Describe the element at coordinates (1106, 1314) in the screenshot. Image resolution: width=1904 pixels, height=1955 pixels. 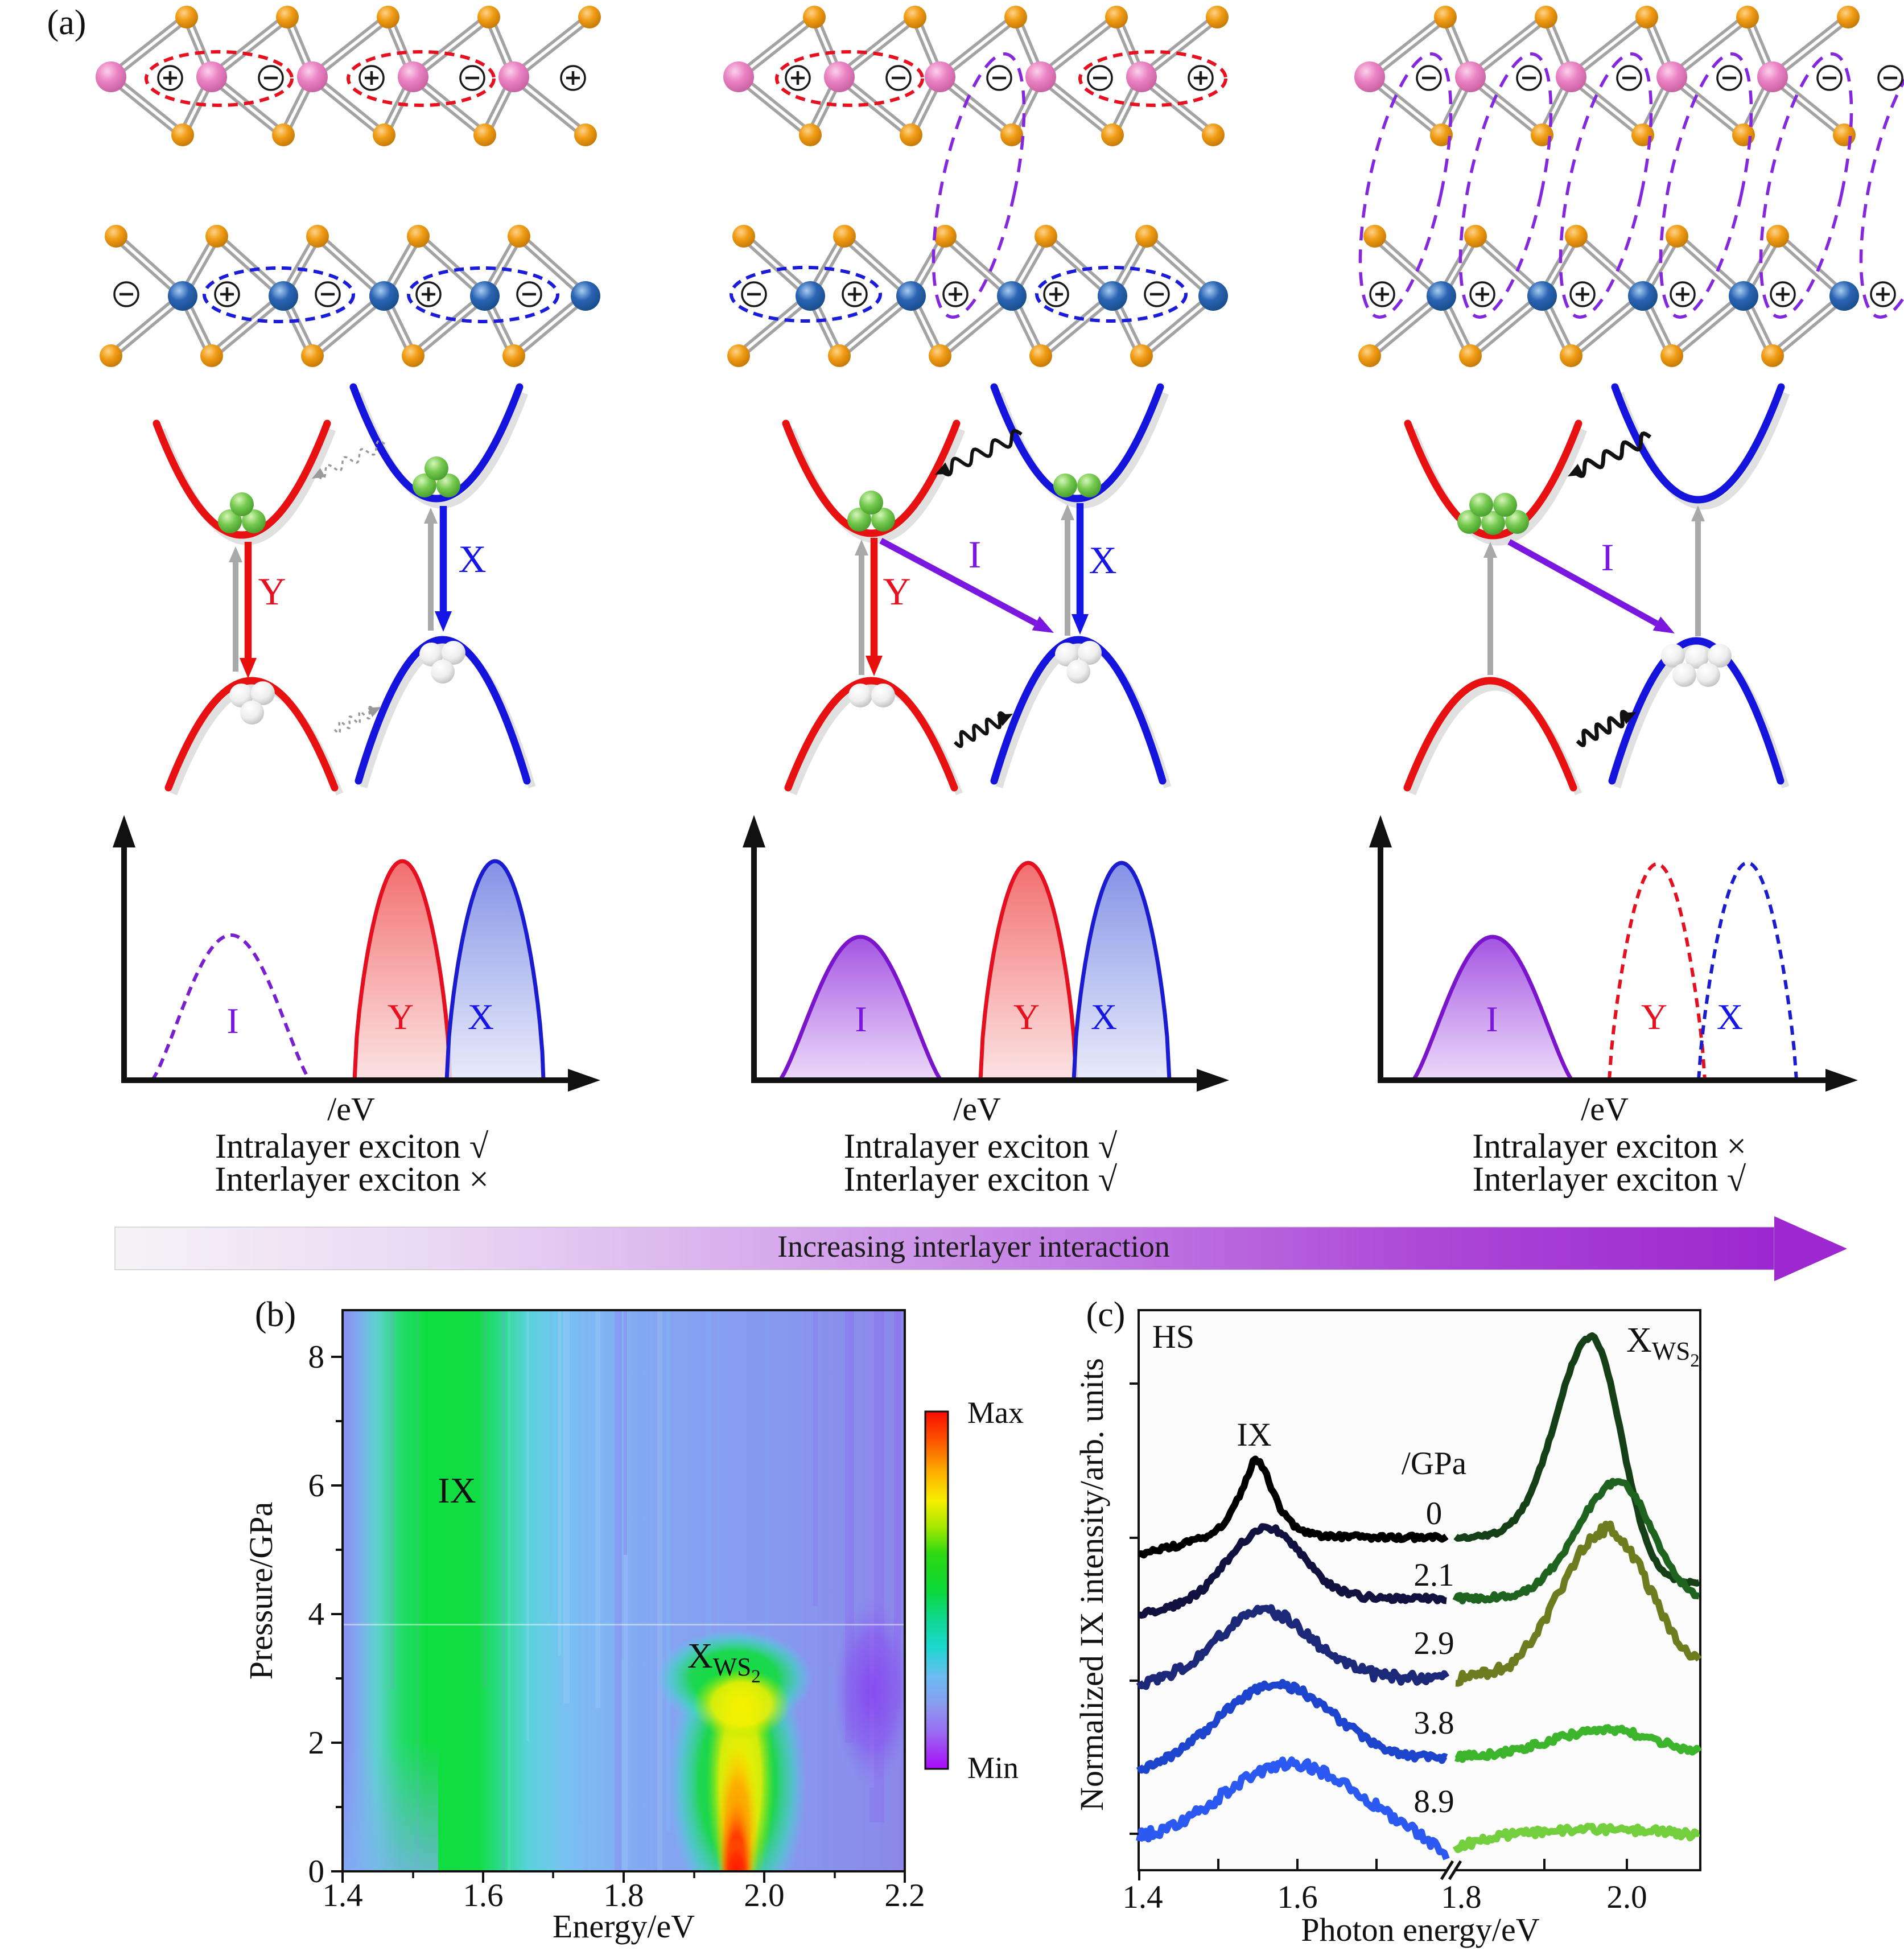
I see `svg-text: (c)` at that location.